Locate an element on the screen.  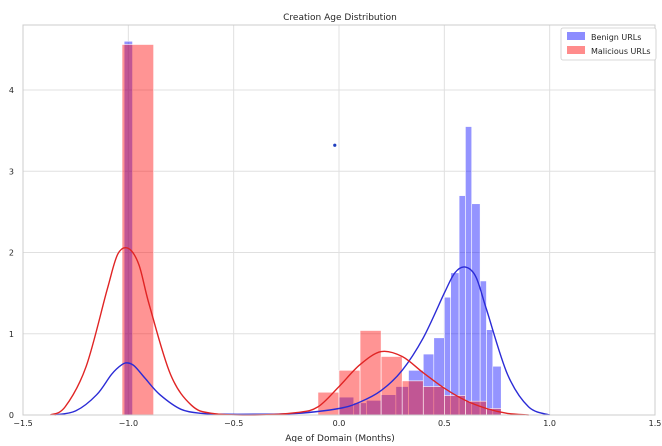
annotations is located at coordinates (335, 145).